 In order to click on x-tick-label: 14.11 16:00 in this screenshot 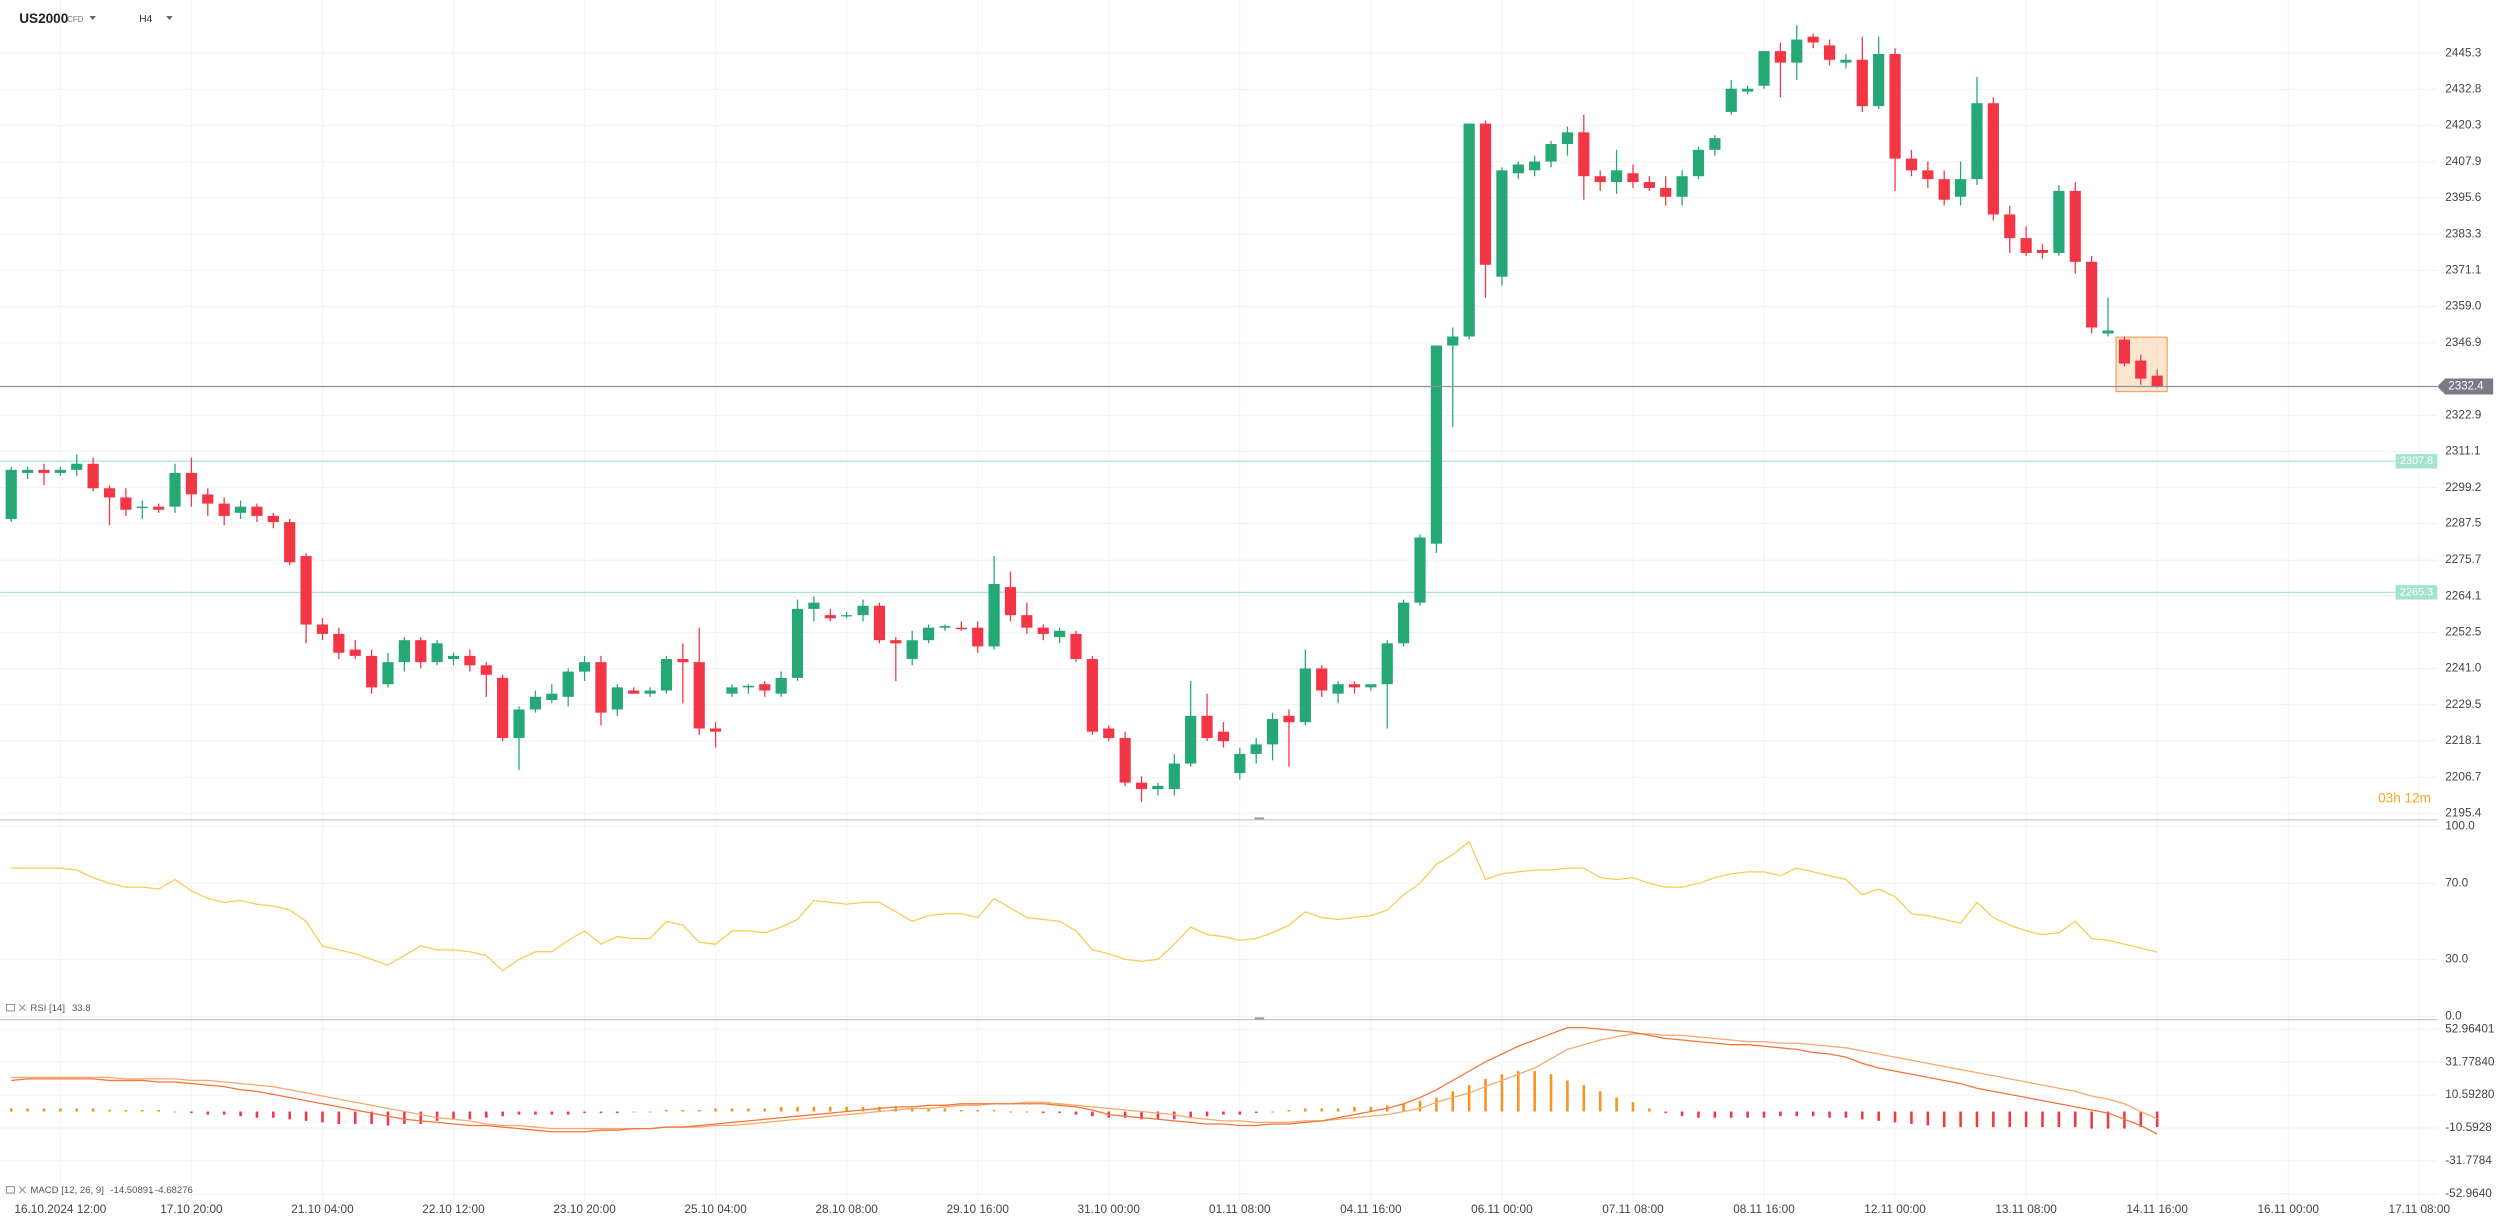, I will do `click(2157, 1209)`.